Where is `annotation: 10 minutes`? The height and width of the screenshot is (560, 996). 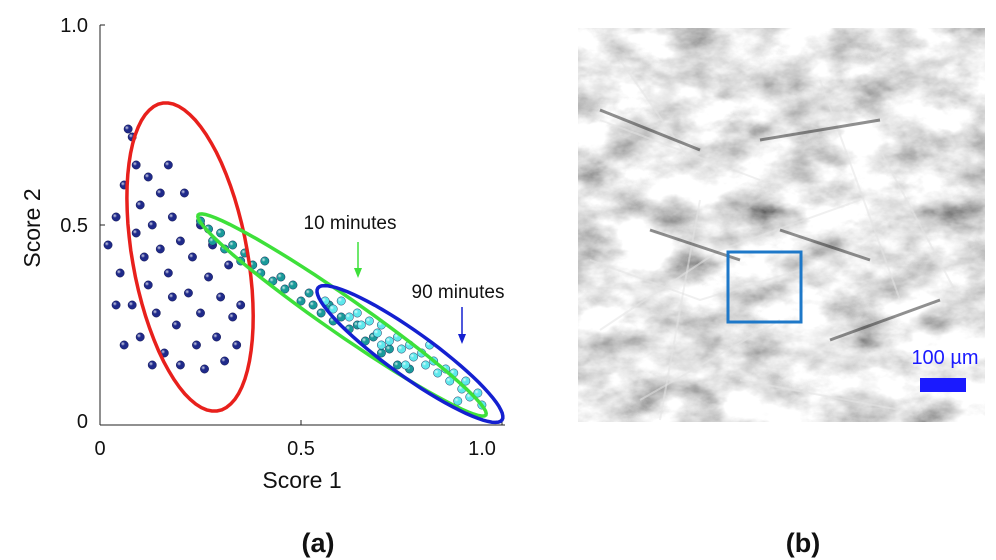 annotation: 10 minutes is located at coordinates (350, 223).